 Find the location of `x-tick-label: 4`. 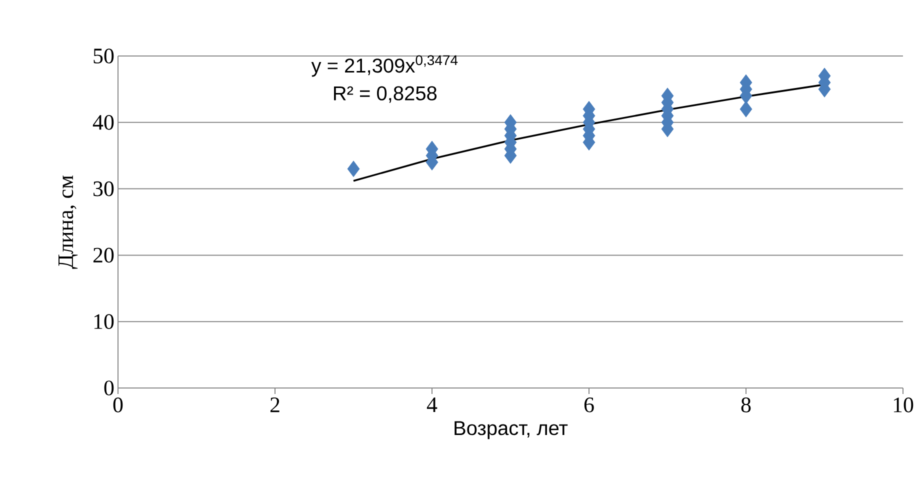

x-tick-label: 4 is located at coordinates (432, 405).